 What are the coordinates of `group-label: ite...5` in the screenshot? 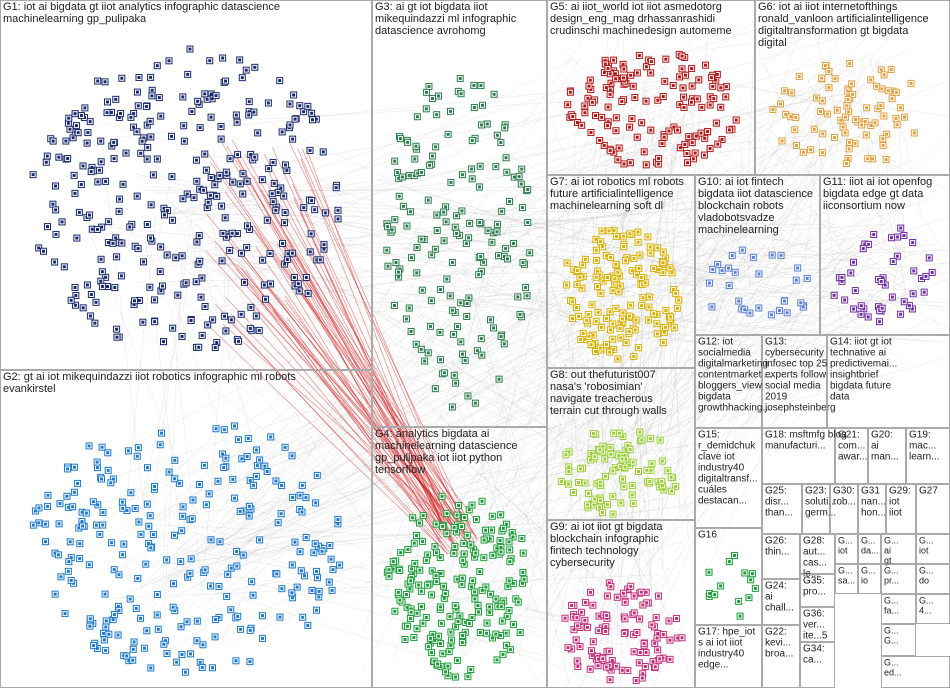 It's located at (815, 635).